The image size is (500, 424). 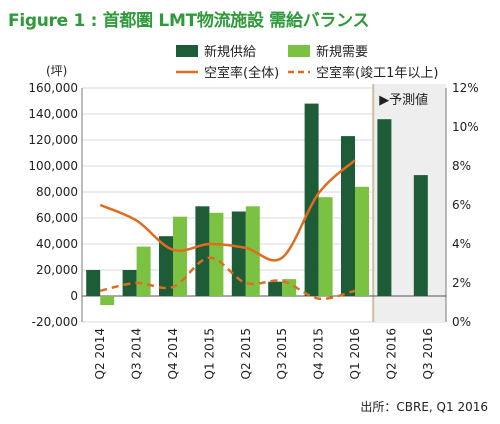 What do you see at coordinates (227, 210) in the screenshot?
I see `line-vacancy-all` at bounding box center [227, 210].